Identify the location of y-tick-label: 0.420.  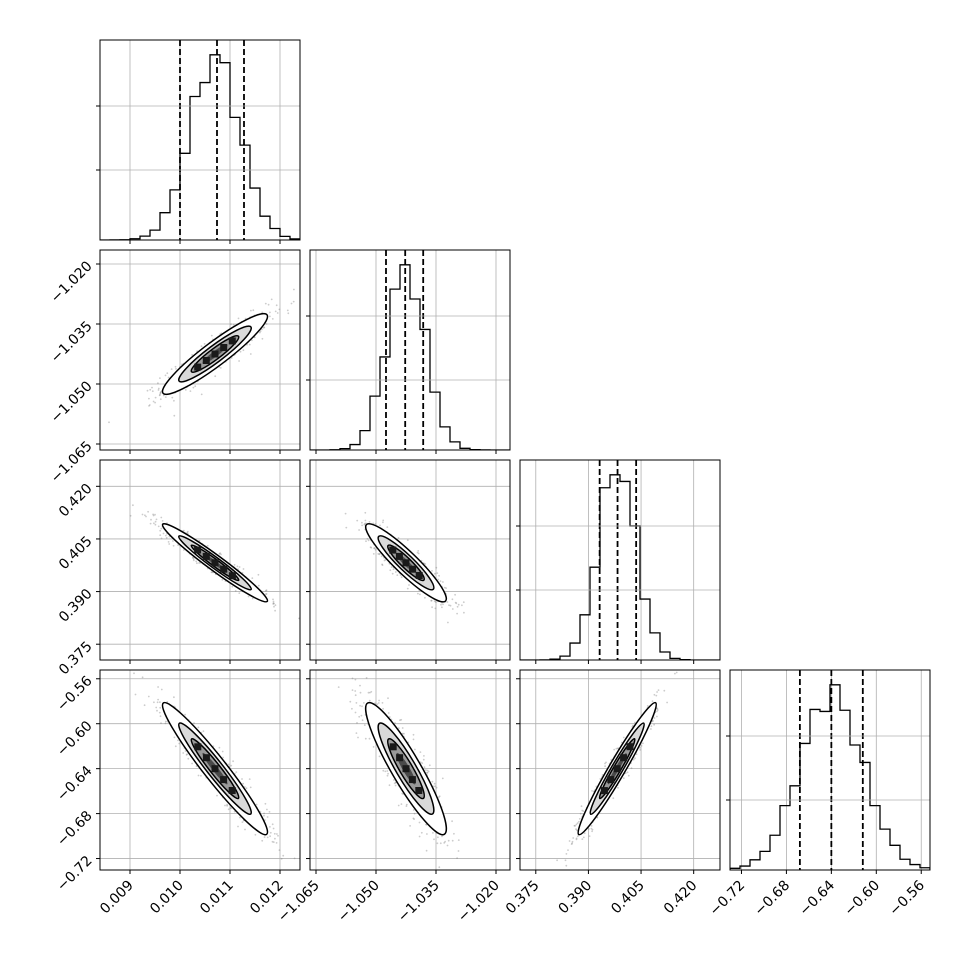
(76, 501).